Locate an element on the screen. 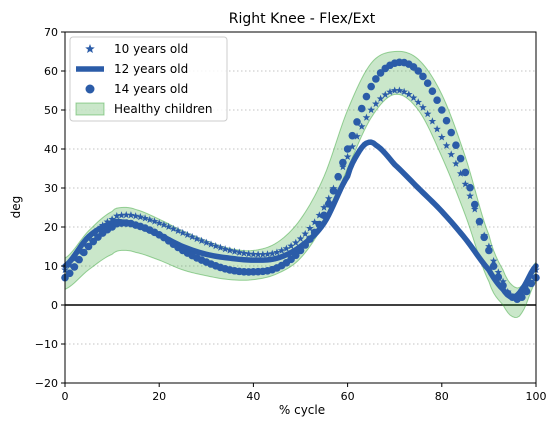 The image size is (549, 421). legend-marker-band is located at coordinates (90, 109).